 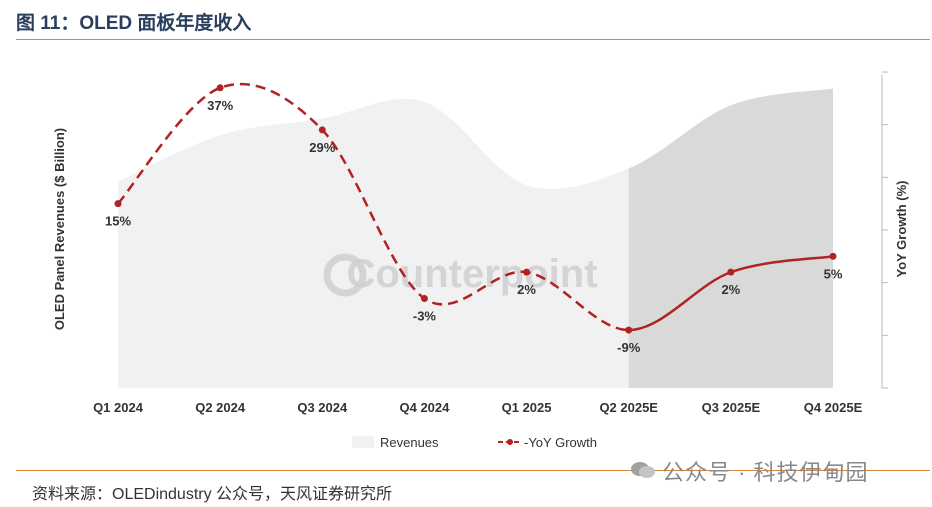 What do you see at coordinates (473, 470) in the screenshot?
I see `bottom-divider` at bounding box center [473, 470].